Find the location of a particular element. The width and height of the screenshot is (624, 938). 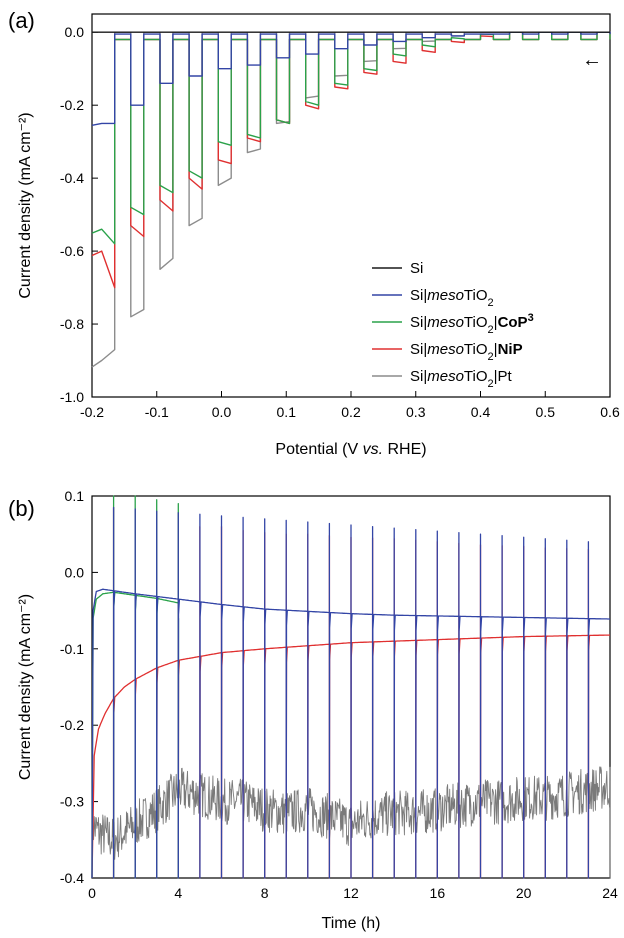

chart-a-legend-label: Si|mesoTiO2 is located at coordinates (452, 298).